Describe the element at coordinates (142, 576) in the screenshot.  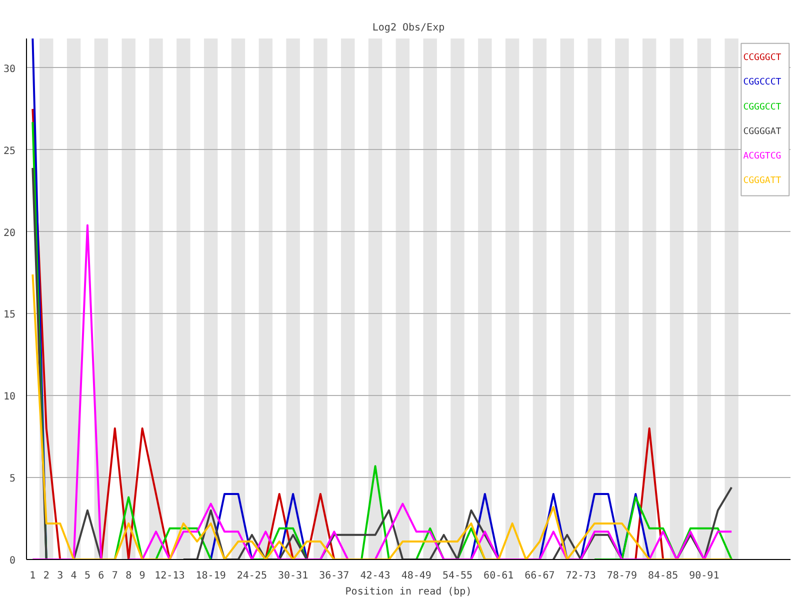
I see `x-tick-label: 9` at that location.